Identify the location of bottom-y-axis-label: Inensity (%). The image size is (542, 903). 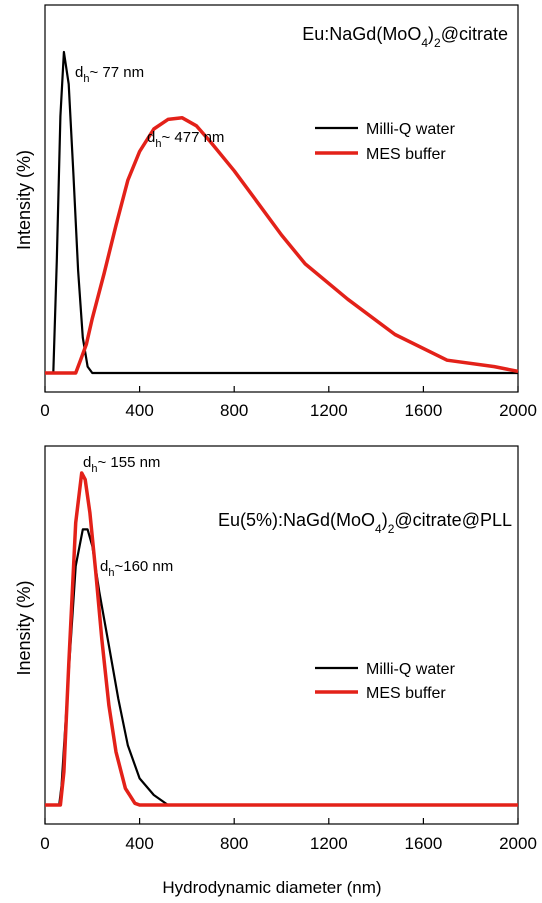
(24, 627).